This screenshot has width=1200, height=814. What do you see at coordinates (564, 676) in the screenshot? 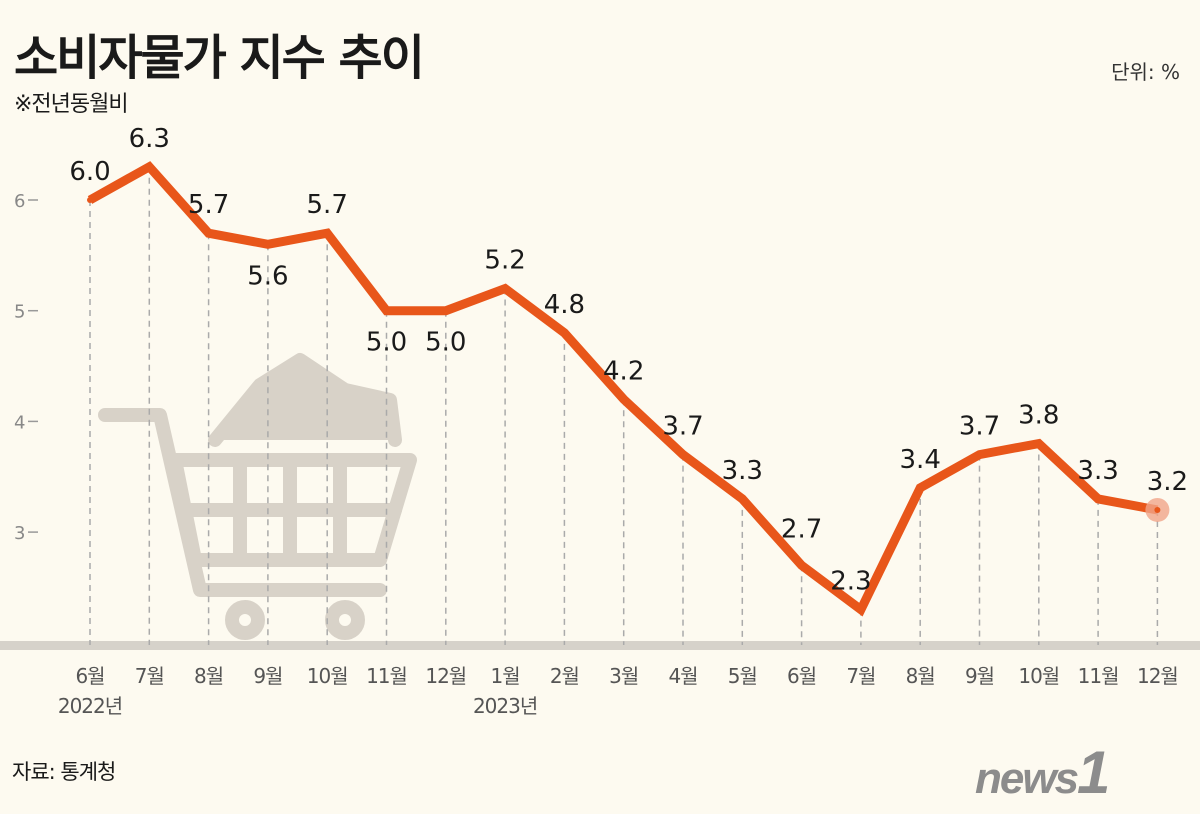
I see `x-tick-label: 2월` at bounding box center [564, 676].